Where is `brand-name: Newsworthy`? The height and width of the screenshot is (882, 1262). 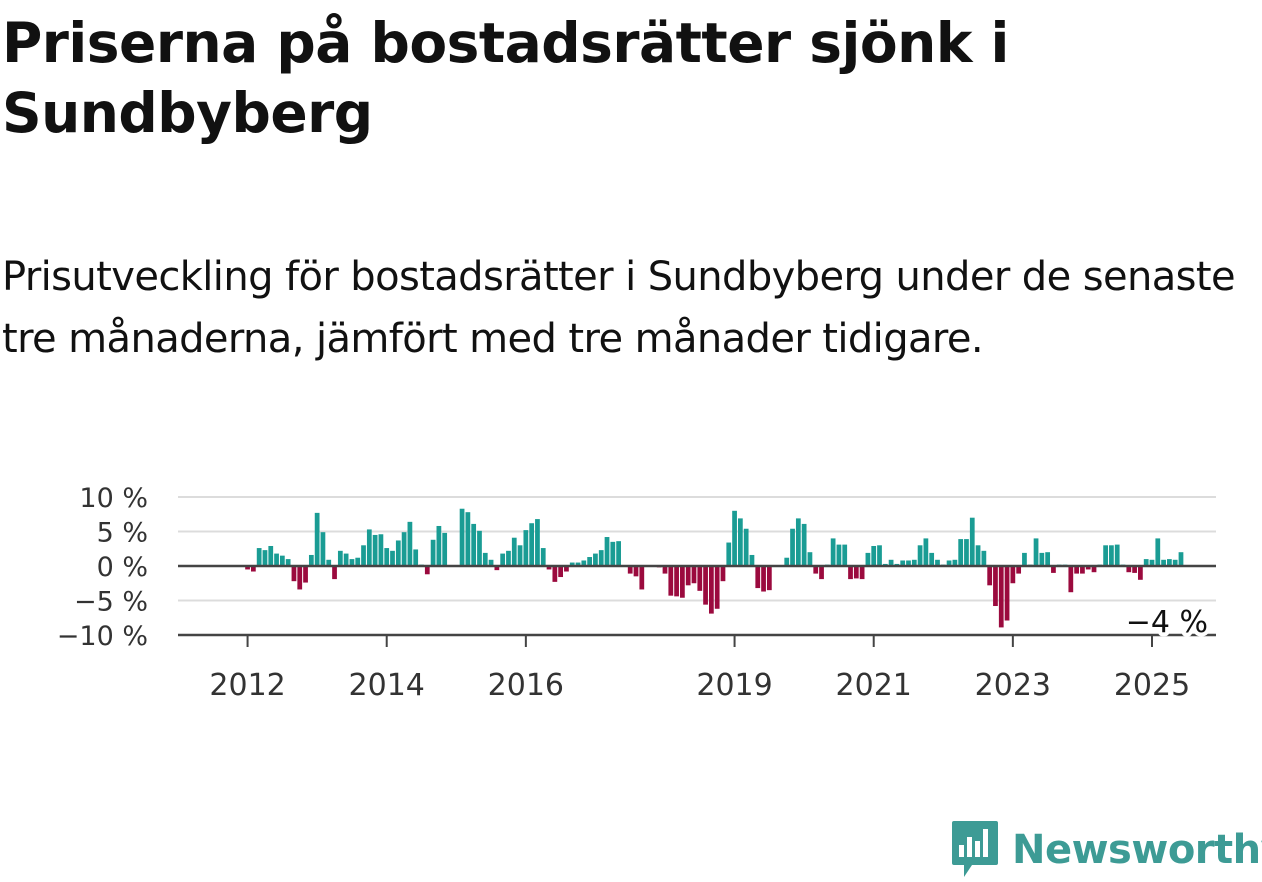 brand-name: Newsworthy is located at coordinates (1137, 850).